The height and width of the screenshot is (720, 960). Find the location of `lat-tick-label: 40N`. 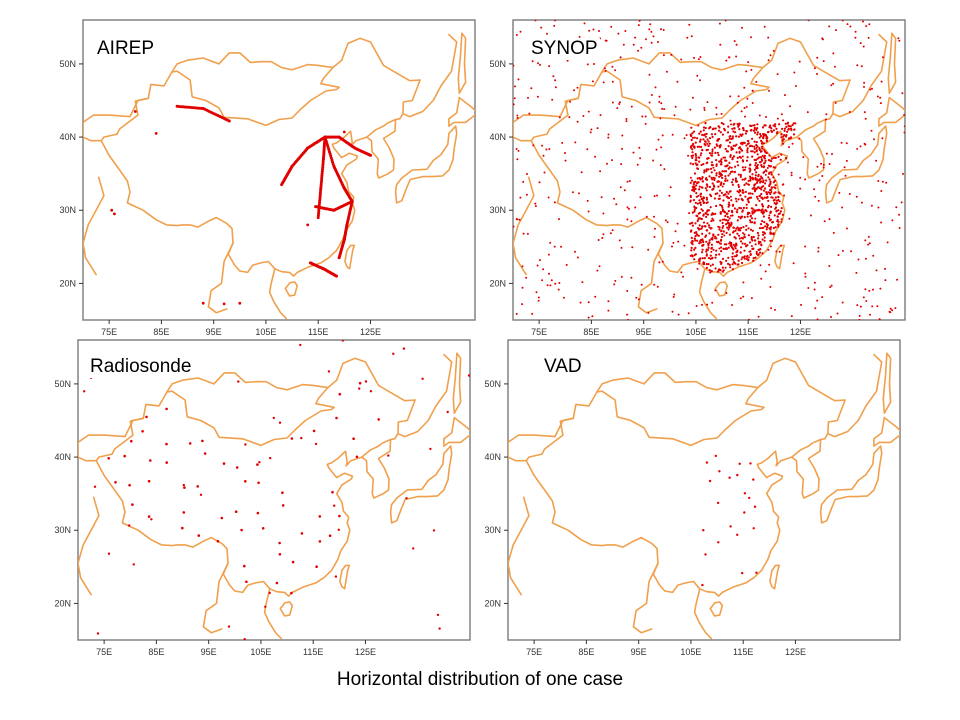

lat-tick-label: 40N is located at coordinates (497, 137).